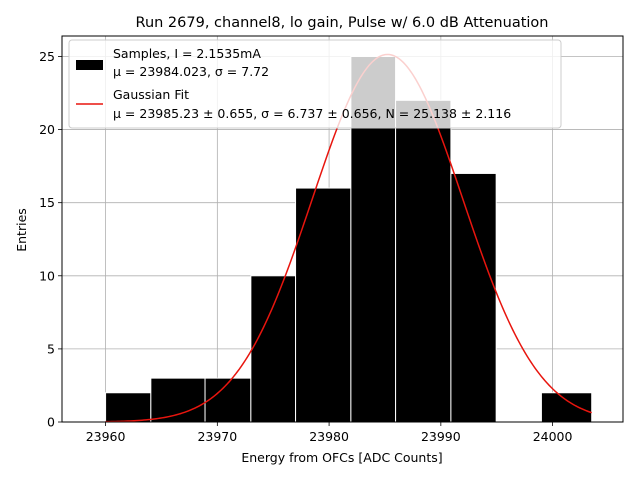 This screenshot has height=480, width=640. I want to click on x-tick-label: 23990, so click(441, 436).